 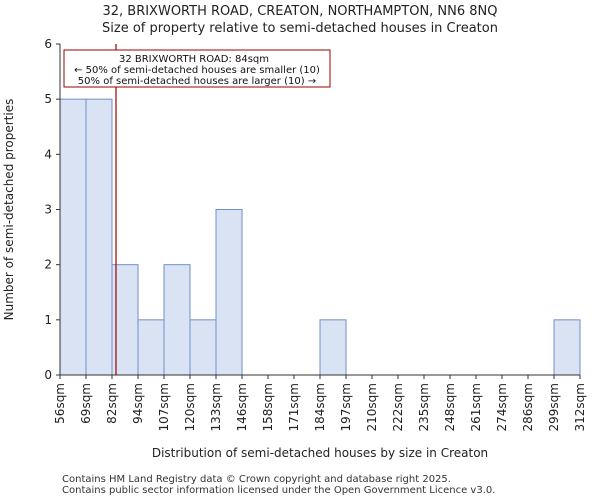 I want to click on x-tick-label: 235sqm, so click(x=424, y=407).